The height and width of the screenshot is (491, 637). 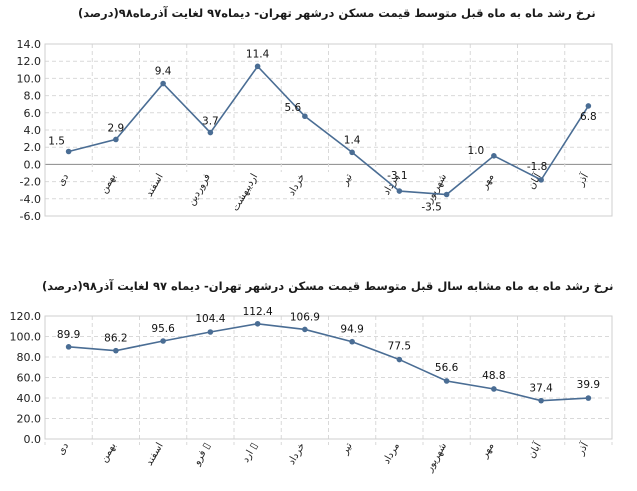 What do you see at coordinates (29, 398) in the screenshot?
I see `y-tick-label: 40.0` at bounding box center [29, 398].